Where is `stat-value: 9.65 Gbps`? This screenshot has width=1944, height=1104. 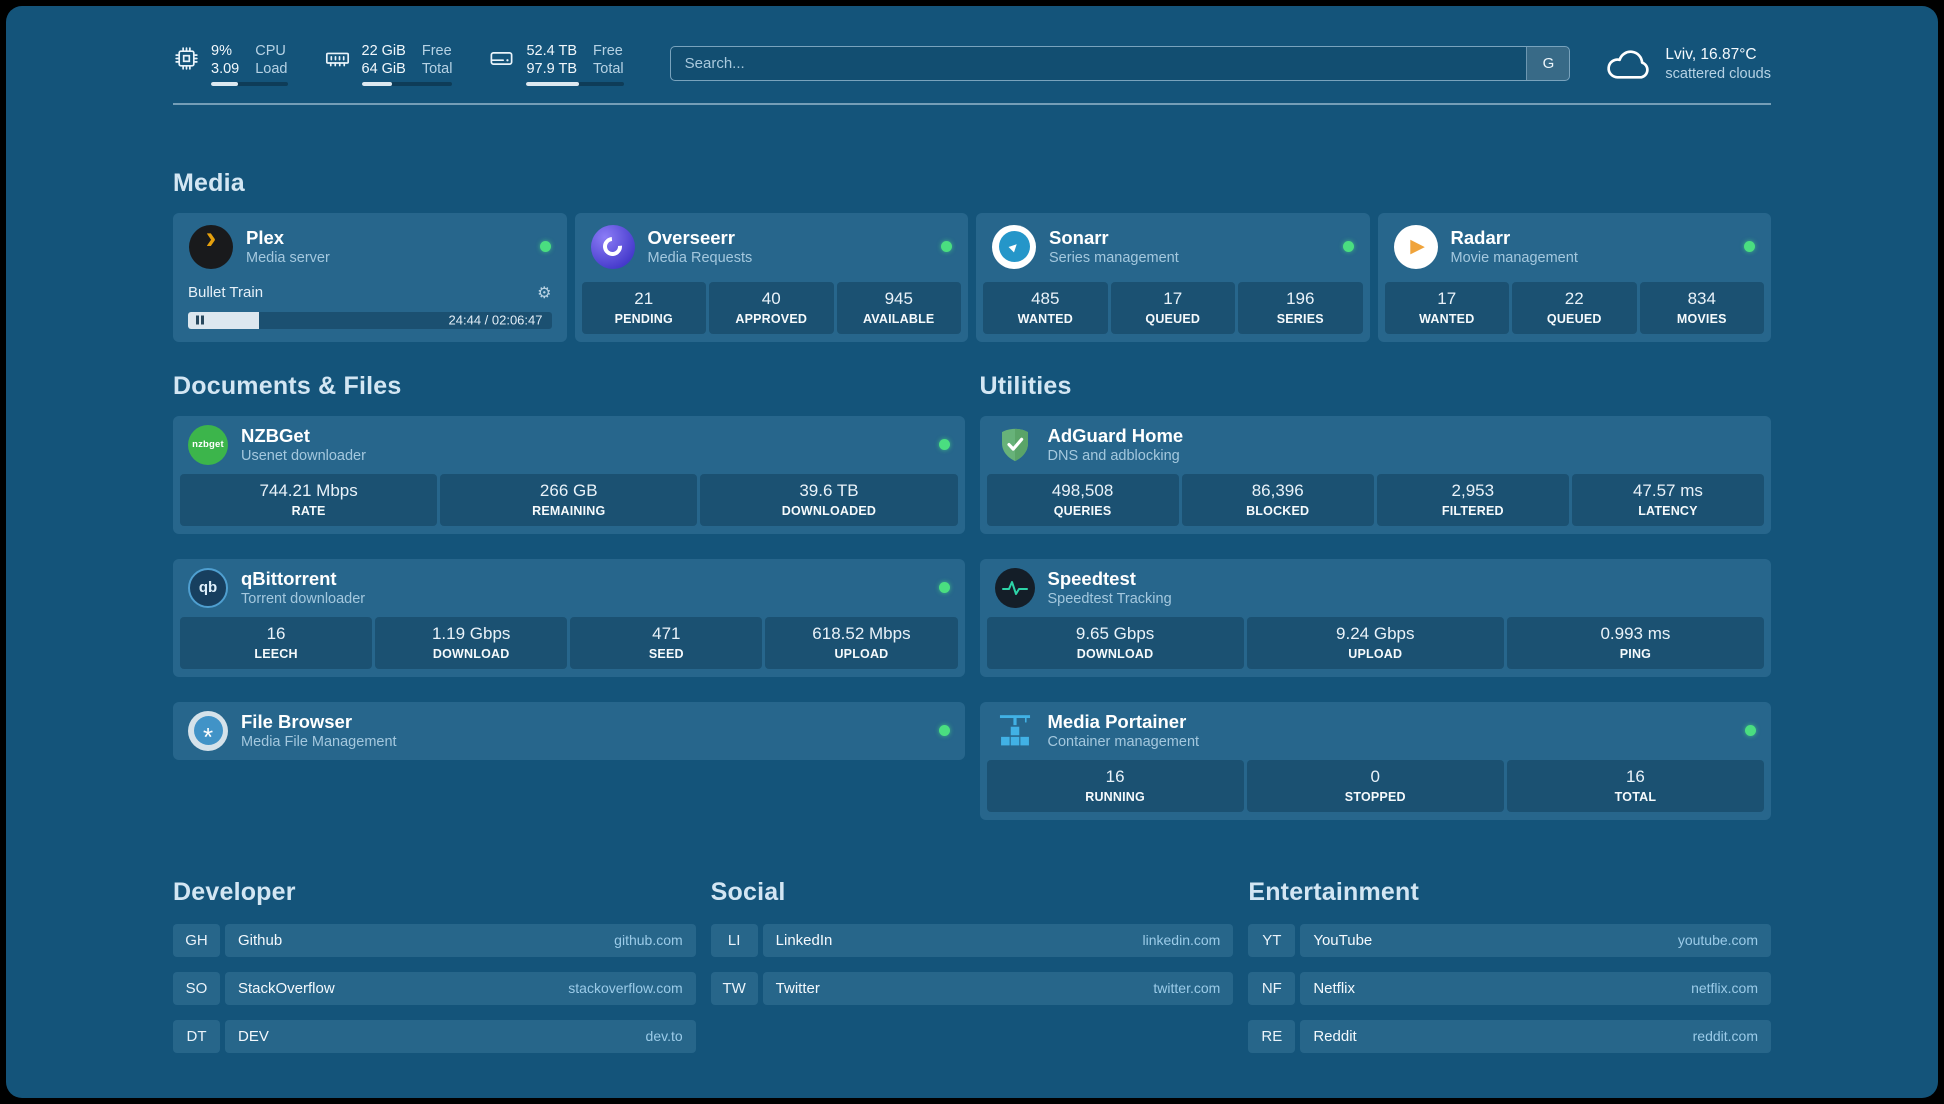
stat-value: 9.65 Gbps is located at coordinates (1115, 633).